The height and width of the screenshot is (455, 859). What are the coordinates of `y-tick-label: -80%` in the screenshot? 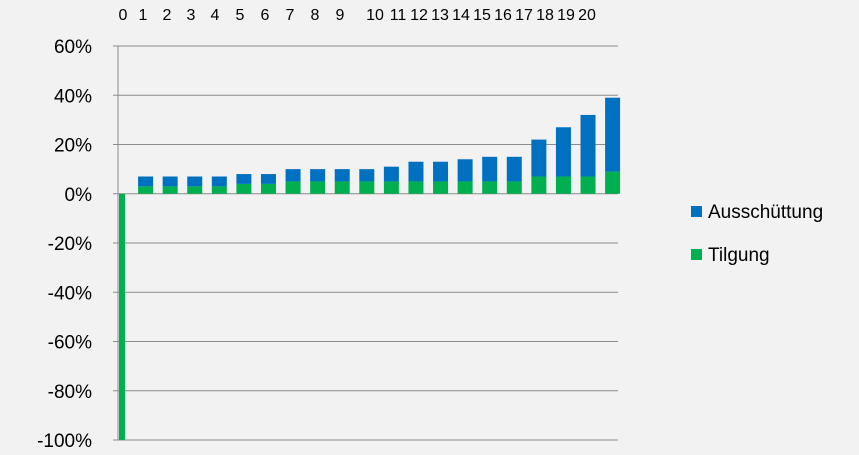 It's located at (70, 392).